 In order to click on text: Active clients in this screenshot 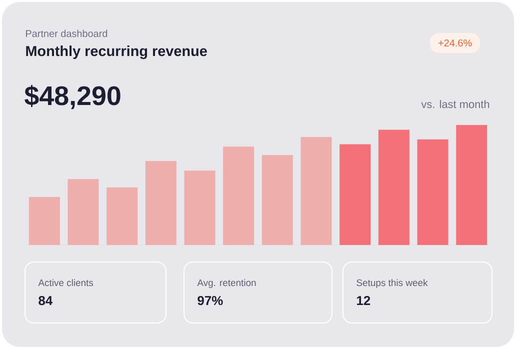, I will do `click(66, 282)`.